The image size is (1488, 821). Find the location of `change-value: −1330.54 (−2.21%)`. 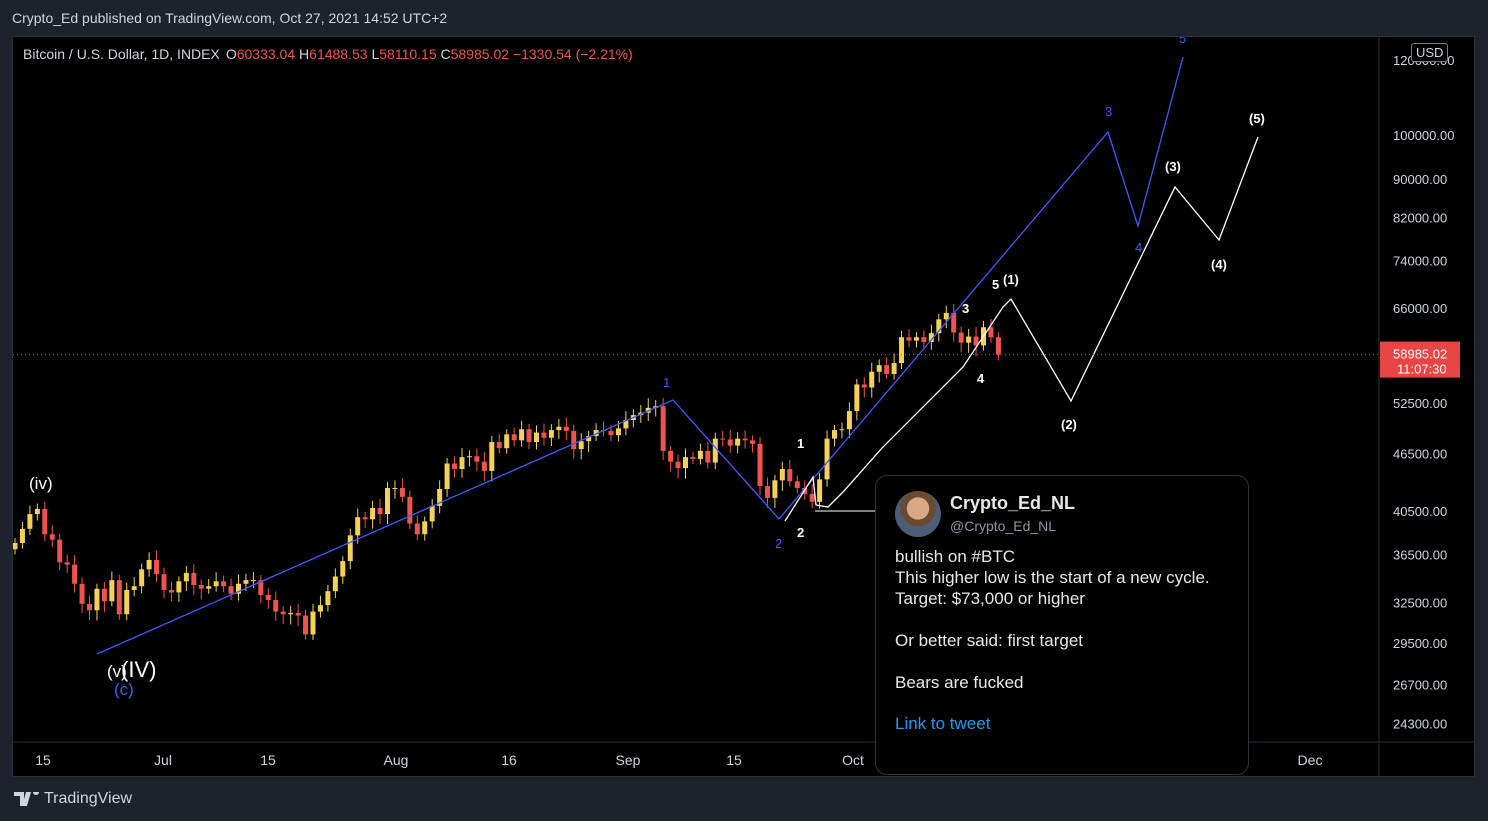

change-value: −1330.54 (−2.21%) is located at coordinates (572, 54).